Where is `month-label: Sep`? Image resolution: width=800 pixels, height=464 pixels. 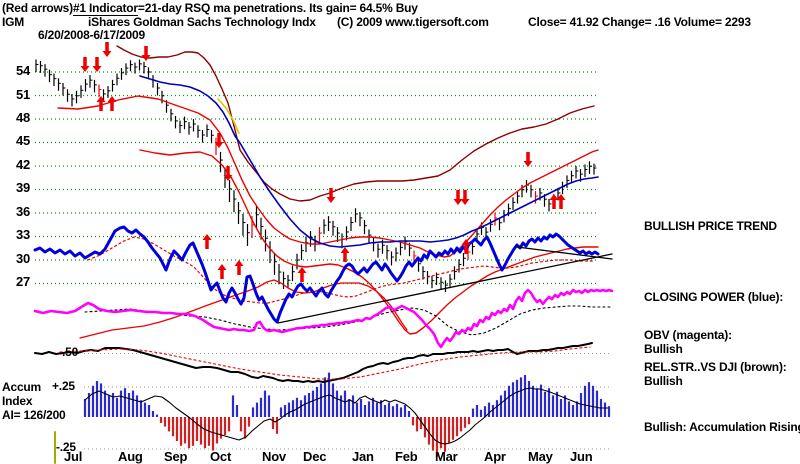 month-label: Sep is located at coordinates (176, 456).